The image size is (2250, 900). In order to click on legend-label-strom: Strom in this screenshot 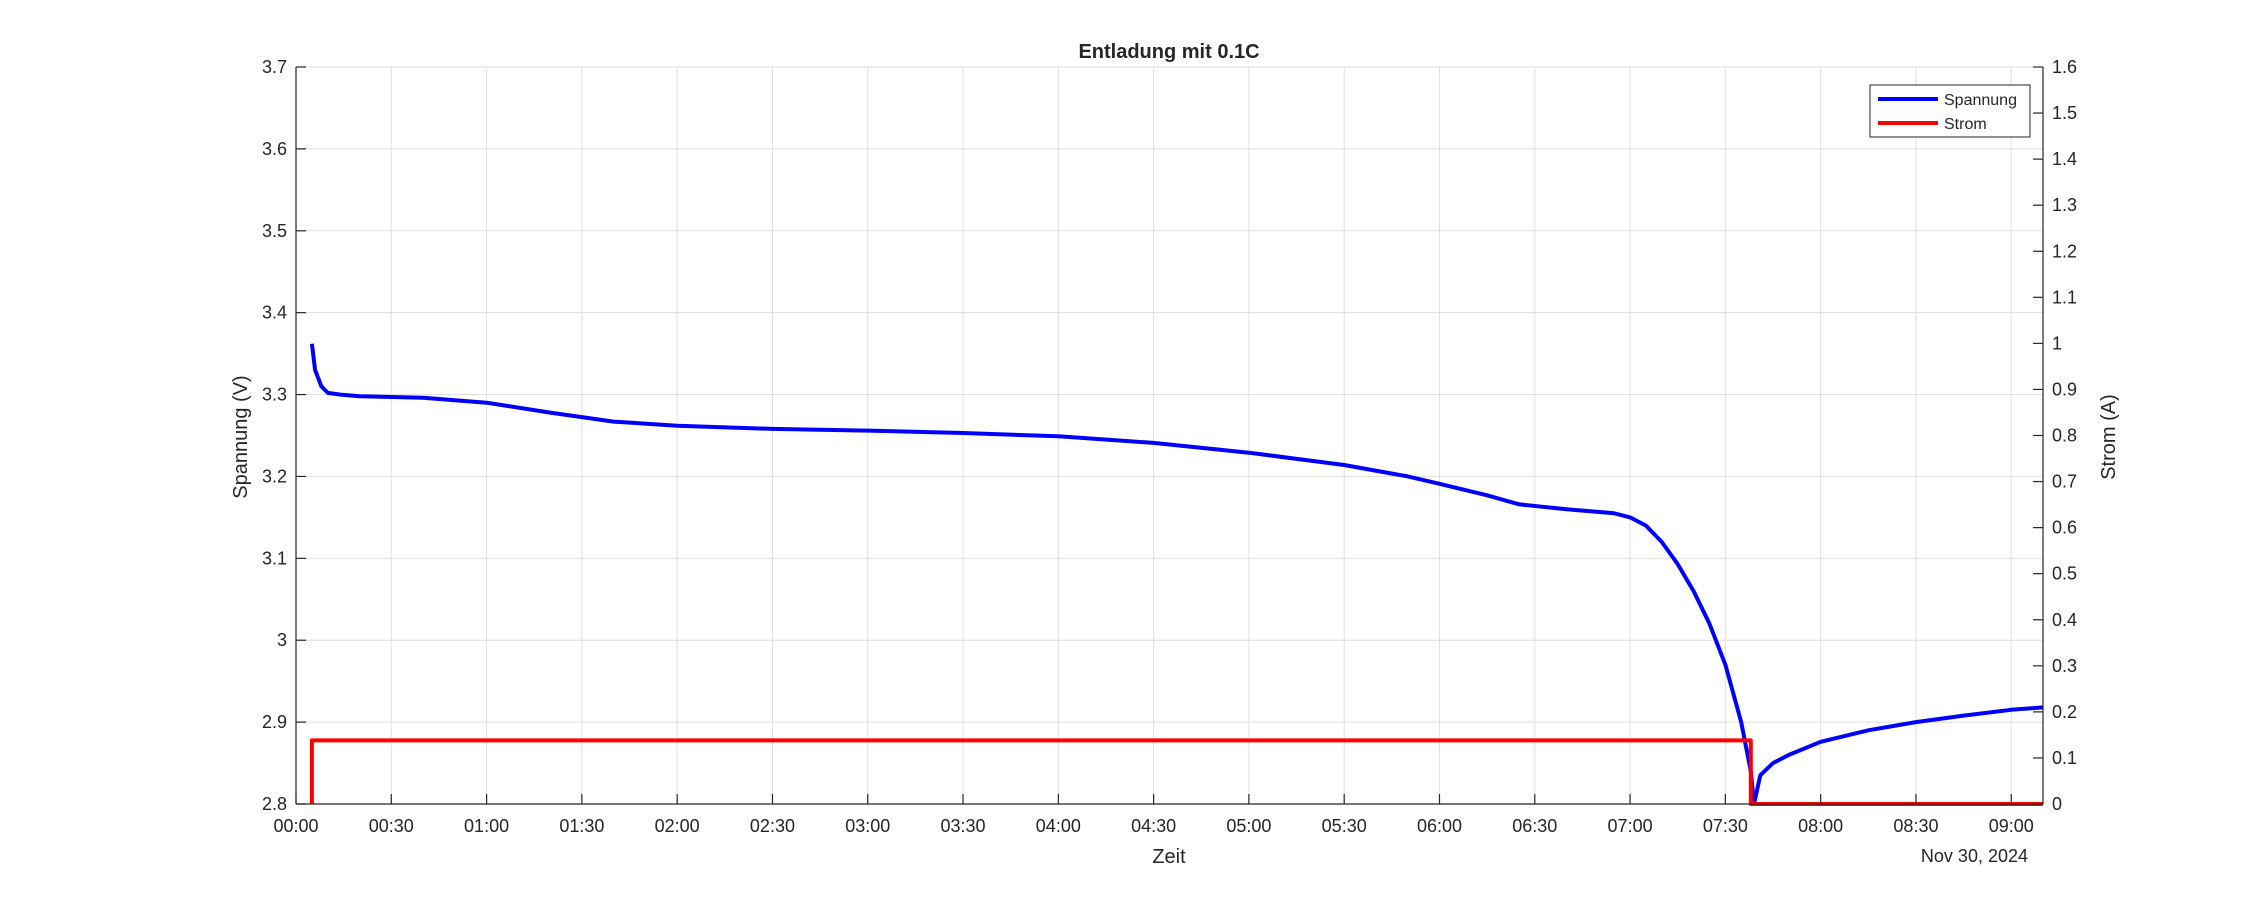, I will do `click(1965, 124)`.